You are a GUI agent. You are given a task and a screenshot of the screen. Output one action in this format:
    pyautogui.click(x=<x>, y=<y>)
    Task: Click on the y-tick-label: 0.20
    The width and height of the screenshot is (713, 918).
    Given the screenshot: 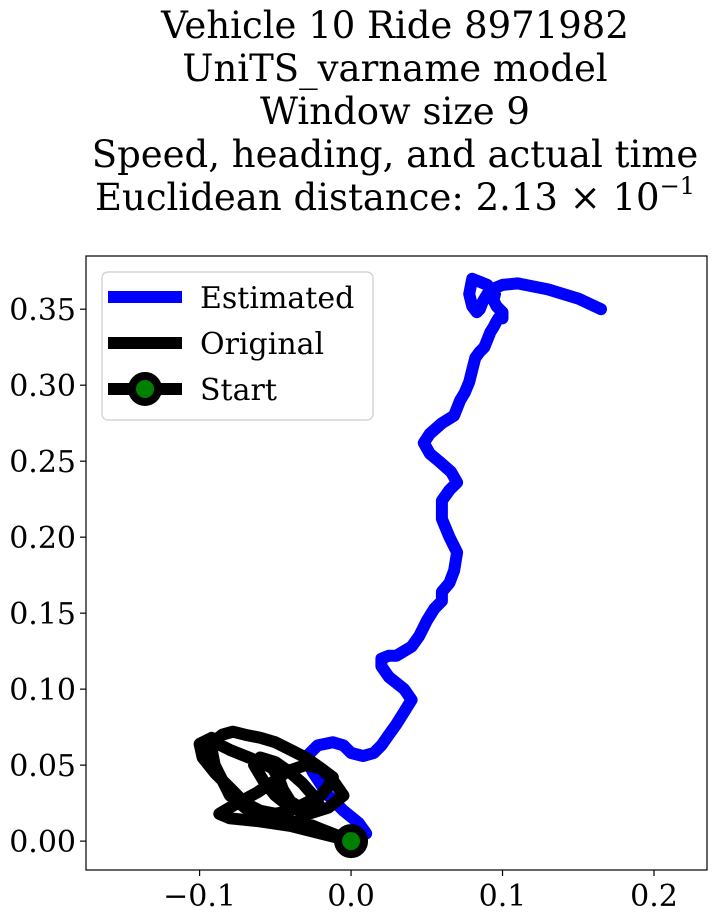 What is the action you would take?
    pyautogui.click(x=42, y=538)
    